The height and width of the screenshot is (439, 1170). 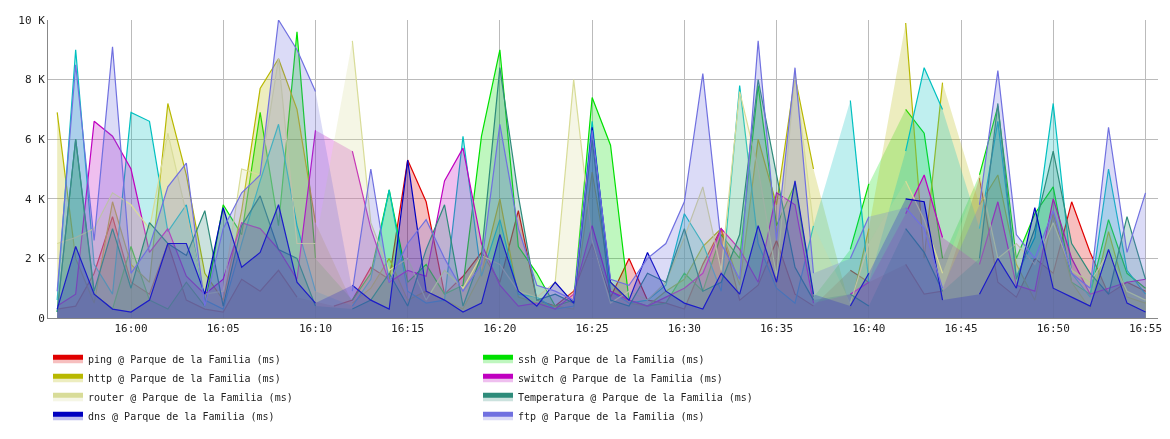 What do you see at coordinates (190, 398) in the screenshot?
I see `legend-label: router @ Parque de la Familia (ms)` at bounding box center [190, 398].